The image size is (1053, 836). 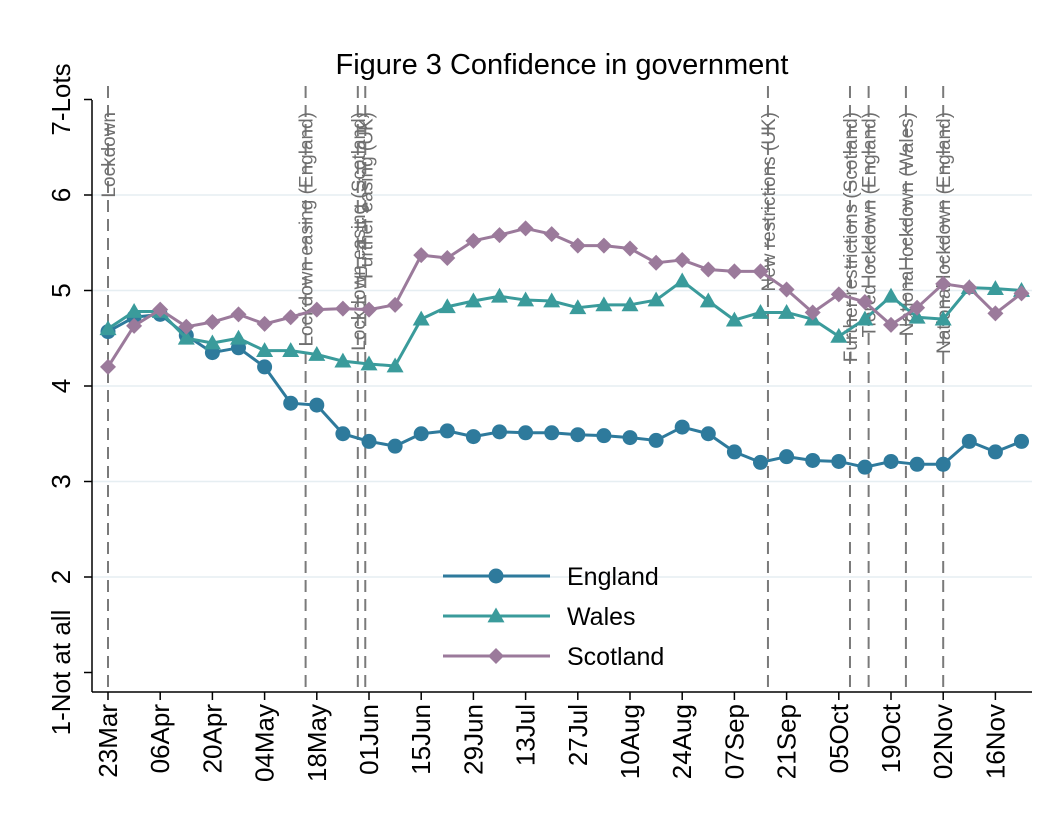 What do you see at coordinates (526, 735) in the screenshot?
I see `x-tick-label: 13Jul` at bounding box center [526, 735].